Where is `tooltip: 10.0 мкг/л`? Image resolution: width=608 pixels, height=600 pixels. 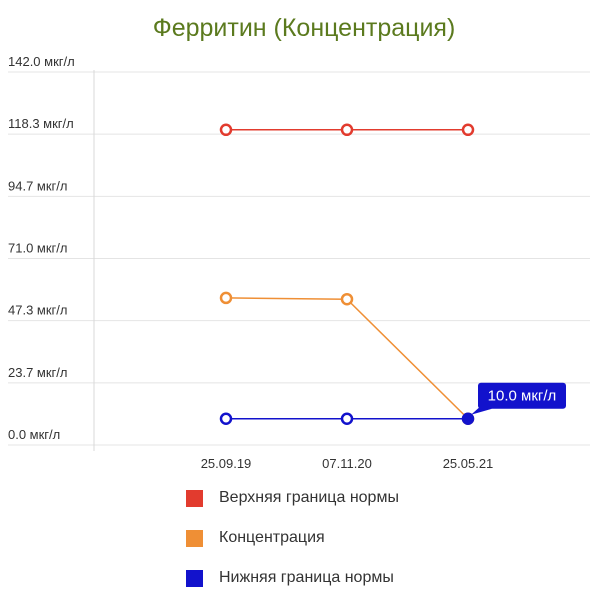 tooltip: 10.0 мкг/л is located at coordinates (518, 398).